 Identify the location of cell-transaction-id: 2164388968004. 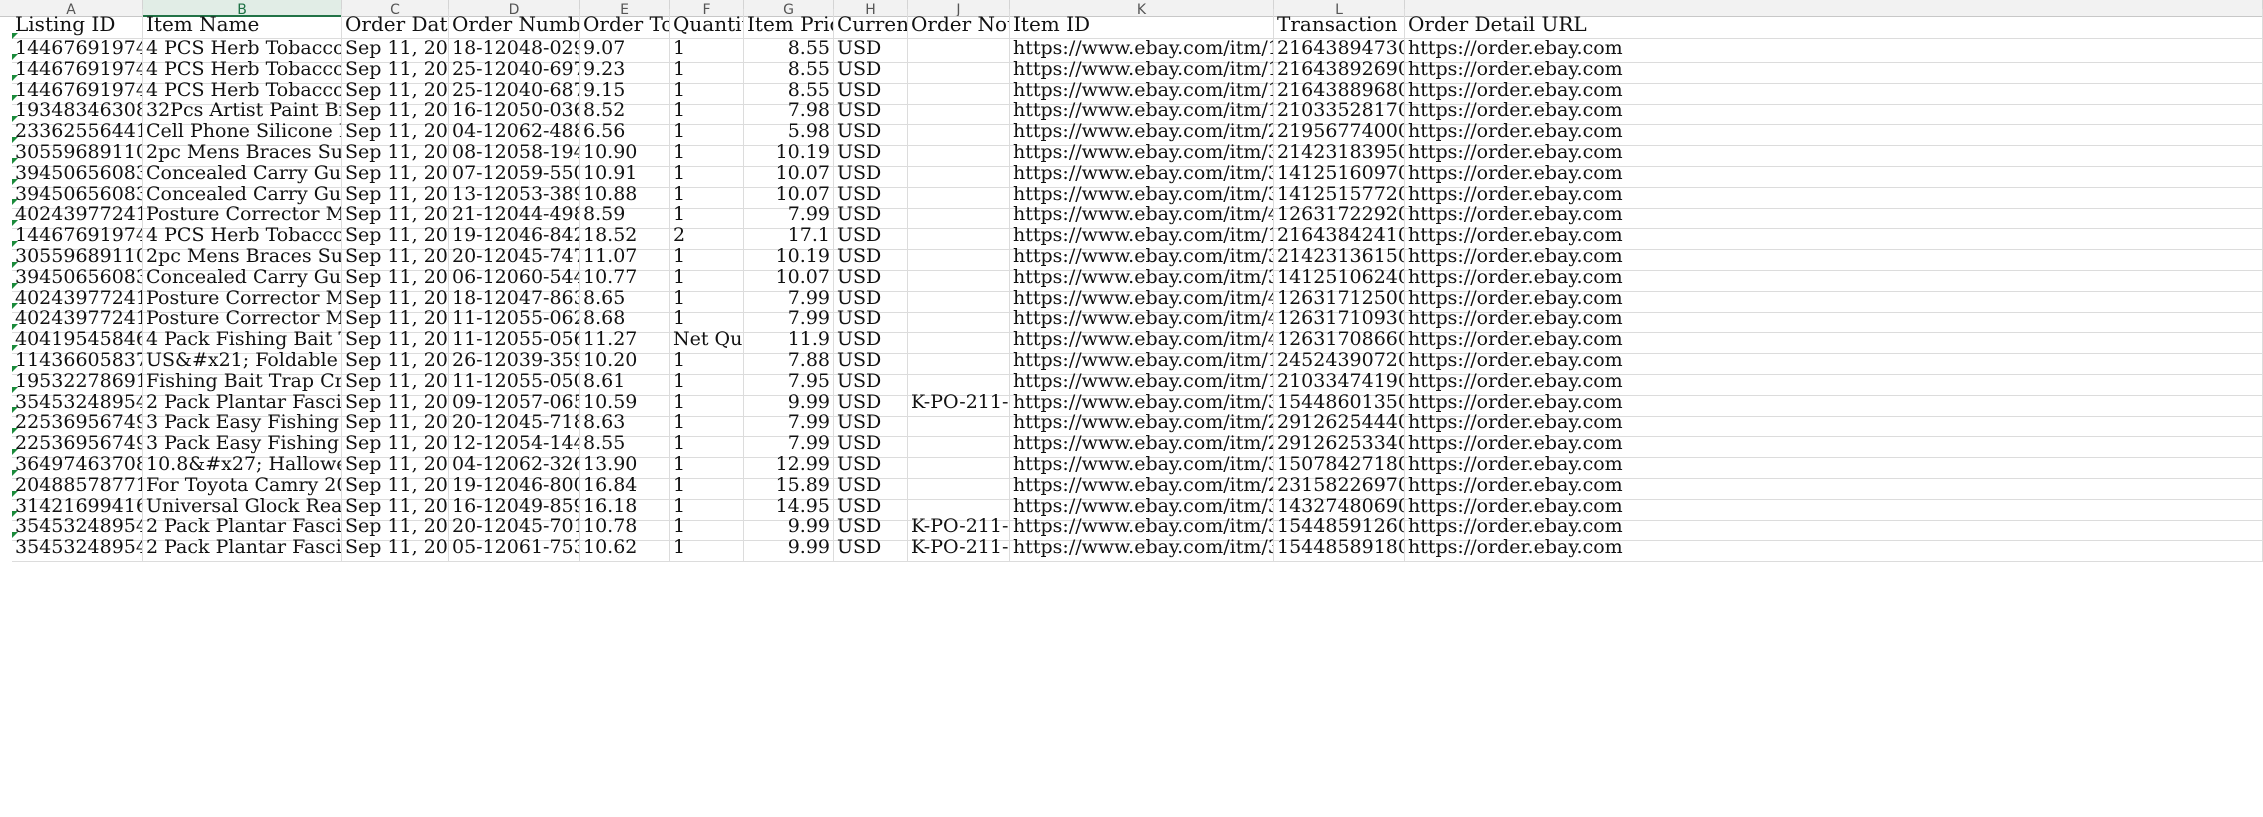
(1339, 89).